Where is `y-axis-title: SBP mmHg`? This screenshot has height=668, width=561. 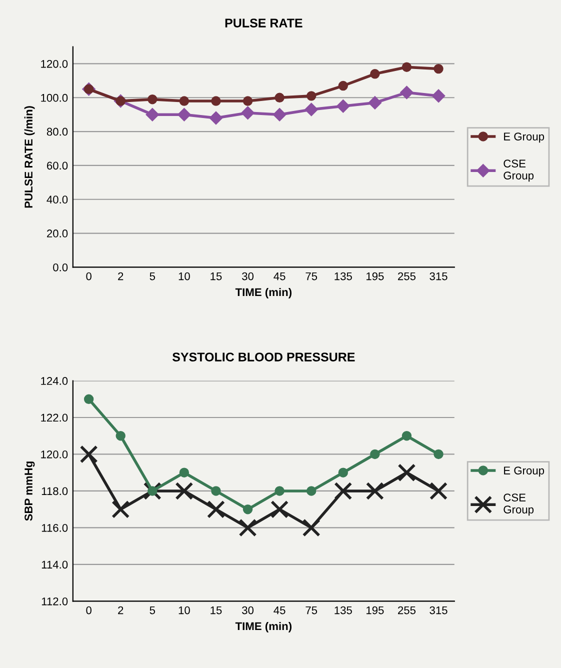
y-axis-title: SBP mmHg is located at coordinates (29, 491).